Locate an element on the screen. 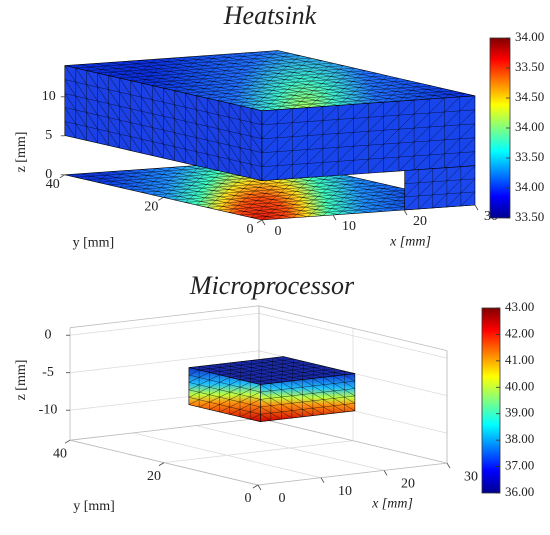 This screenshot has height=535, width=550. colorbar-tick-label: 43.00 is located at coordinates (519, 306).